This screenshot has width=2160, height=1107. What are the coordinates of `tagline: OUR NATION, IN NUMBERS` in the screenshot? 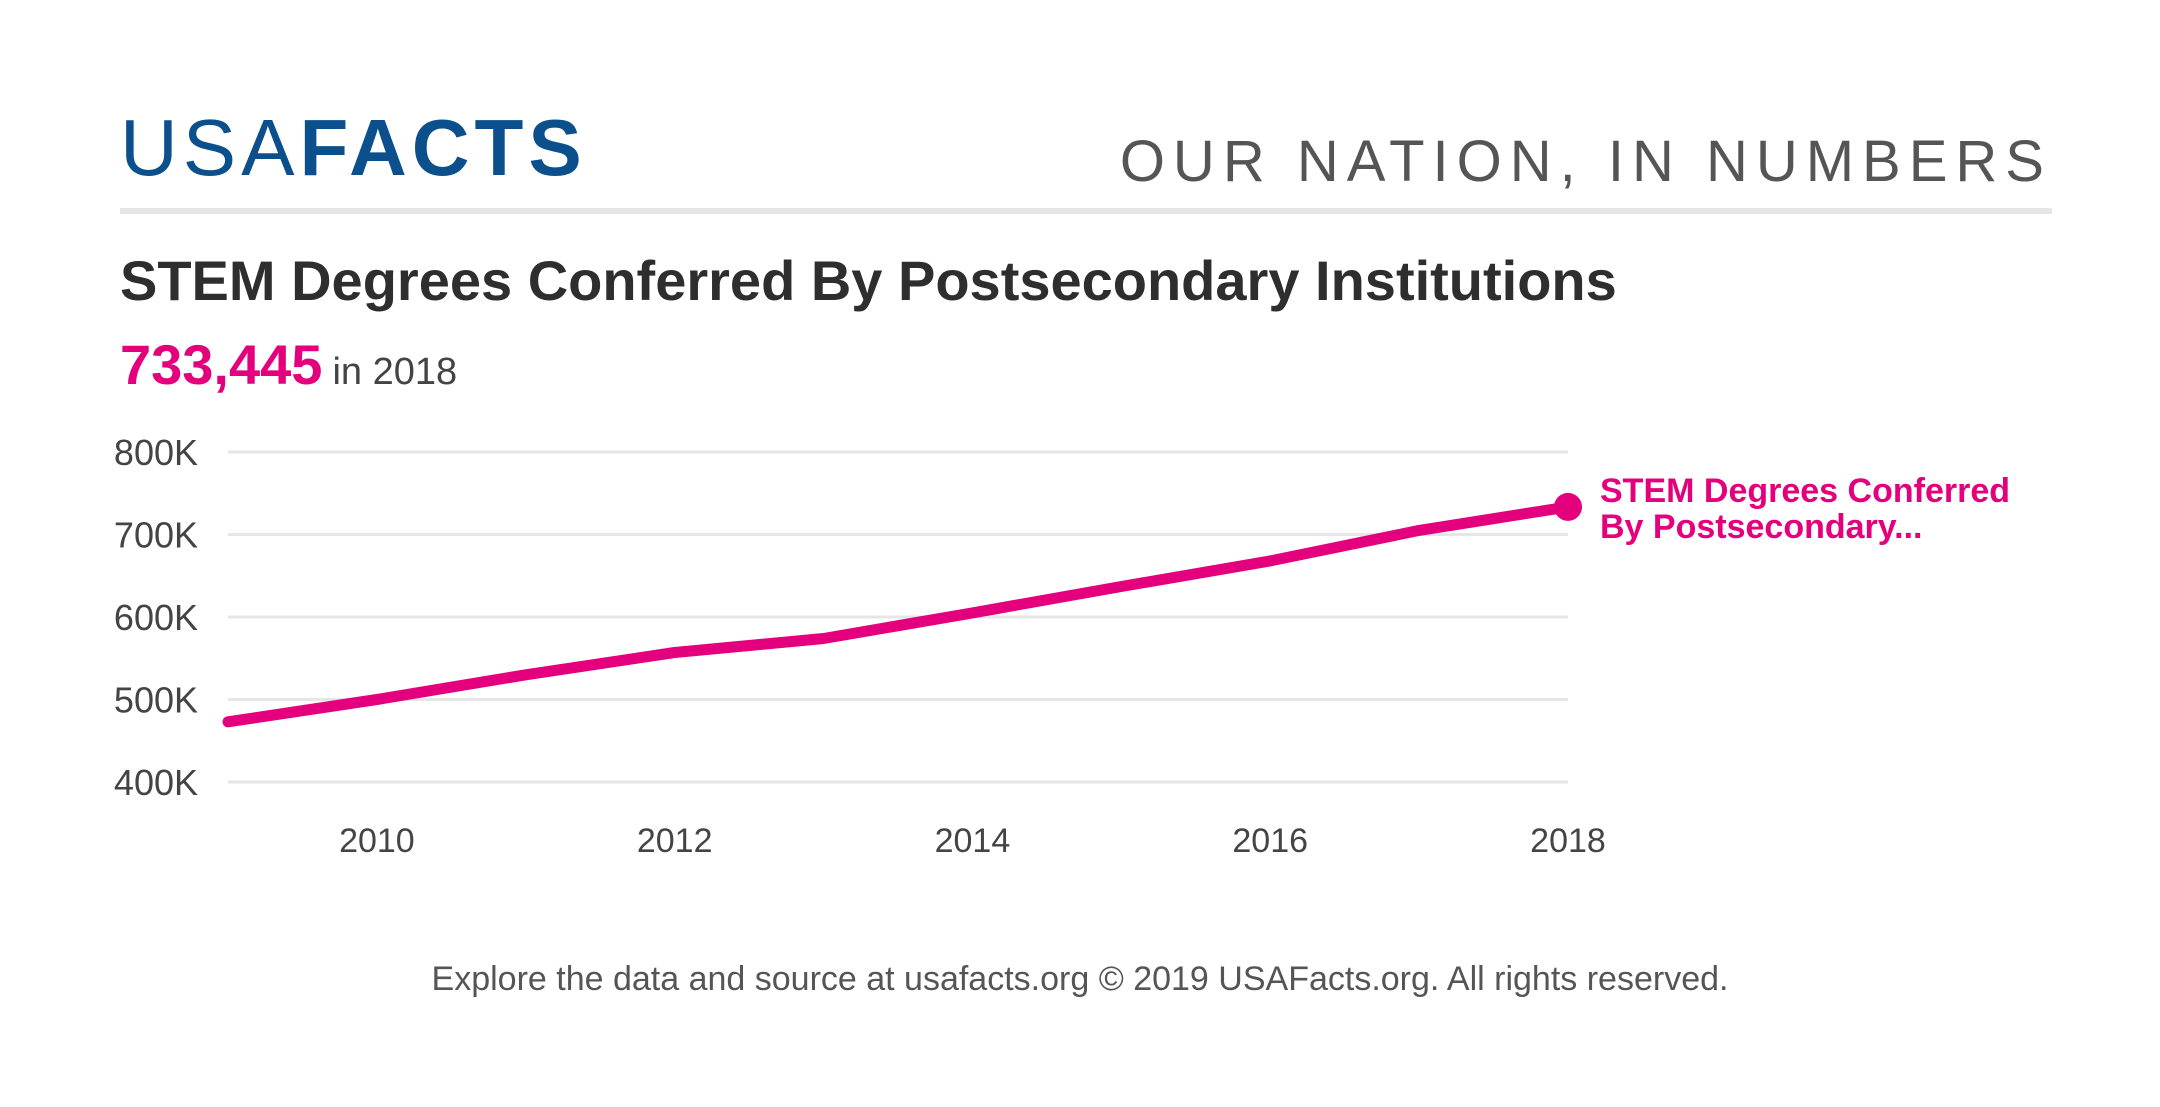 It's located at (1585, 161).